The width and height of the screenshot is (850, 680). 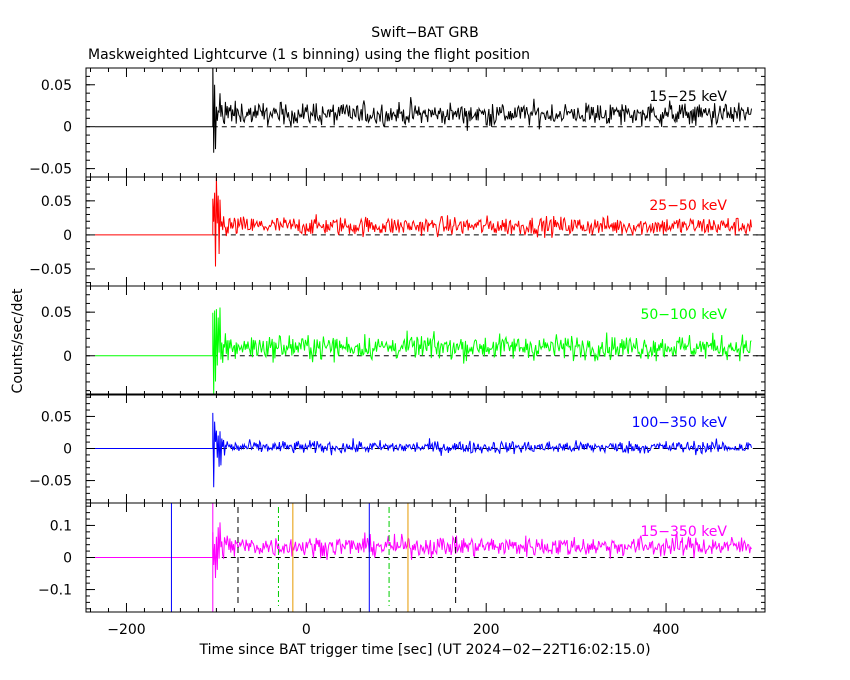 I want to click on panel-5: 0.1 0 −0.1 15−350 keV, so click(x=402, y=557).